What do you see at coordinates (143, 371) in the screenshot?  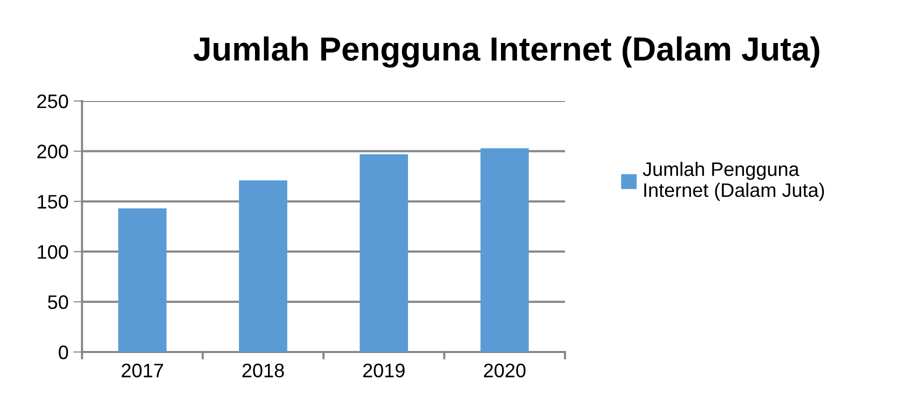 I see `x-tick-label: 2017` at bounding box center [143, 371].